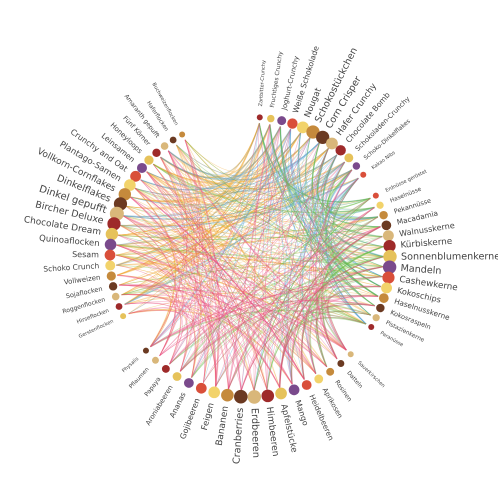  I want to click on ingredient-label: Papaya, so click(152, 387).